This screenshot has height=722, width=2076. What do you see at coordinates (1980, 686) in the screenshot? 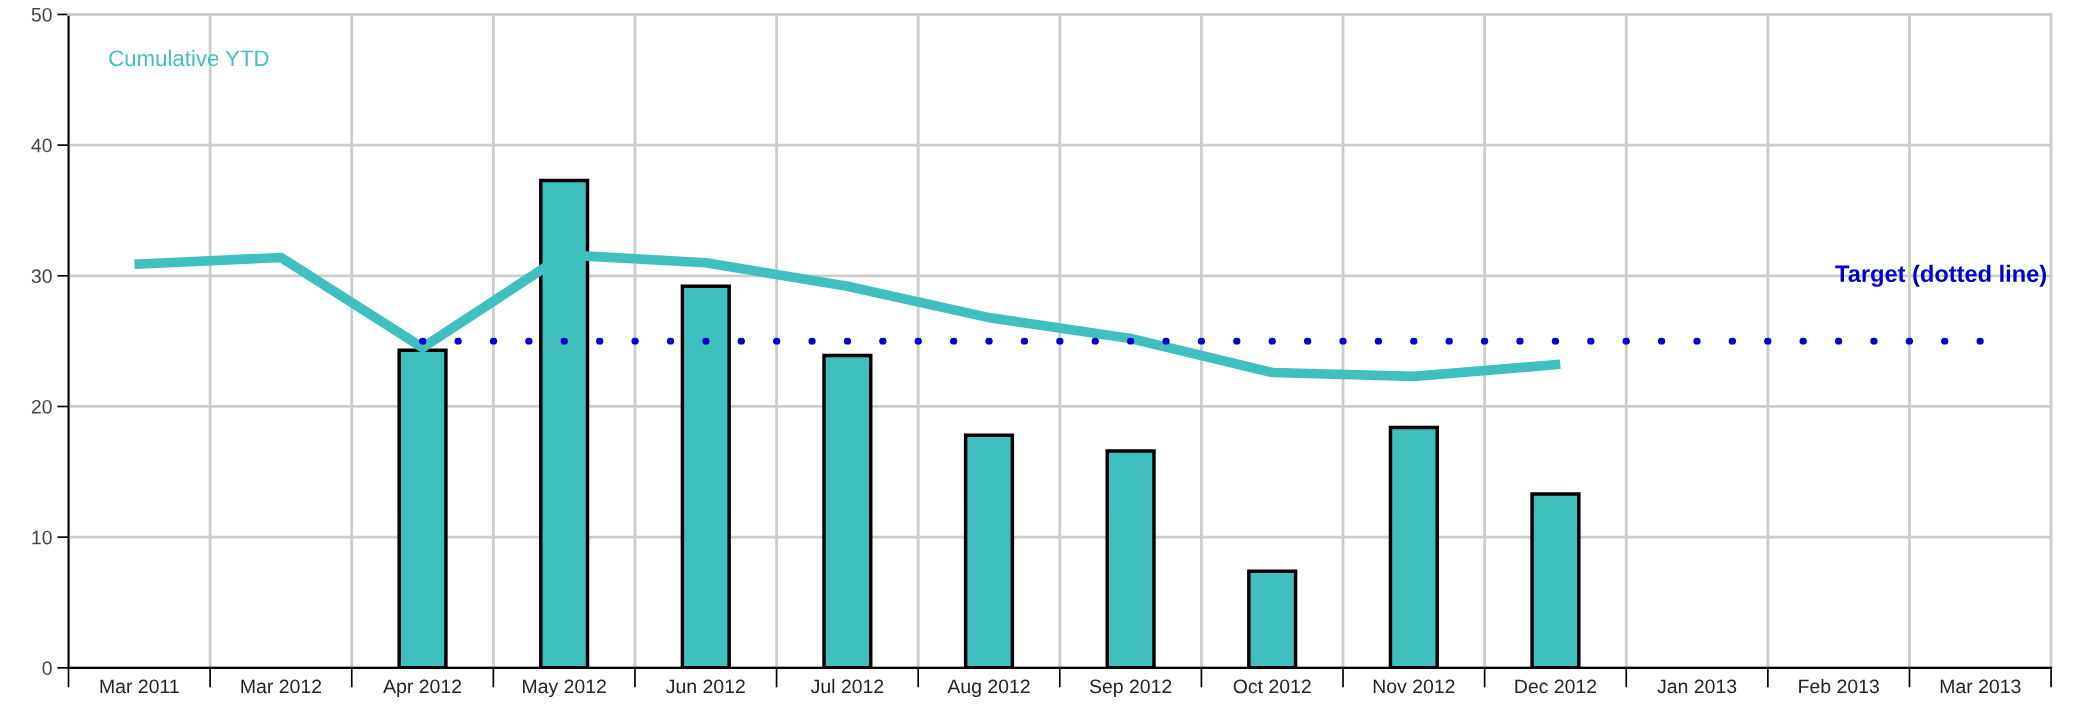
I see `x-tick-label: Mar 2013` at bounding box center [1980, 686].